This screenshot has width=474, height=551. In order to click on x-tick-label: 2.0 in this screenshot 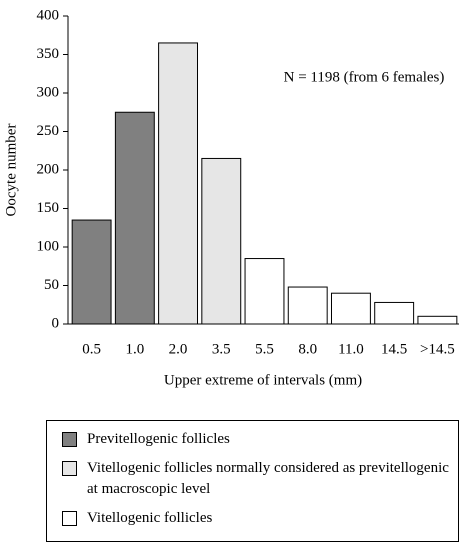, I will do `click(178, 349)`.